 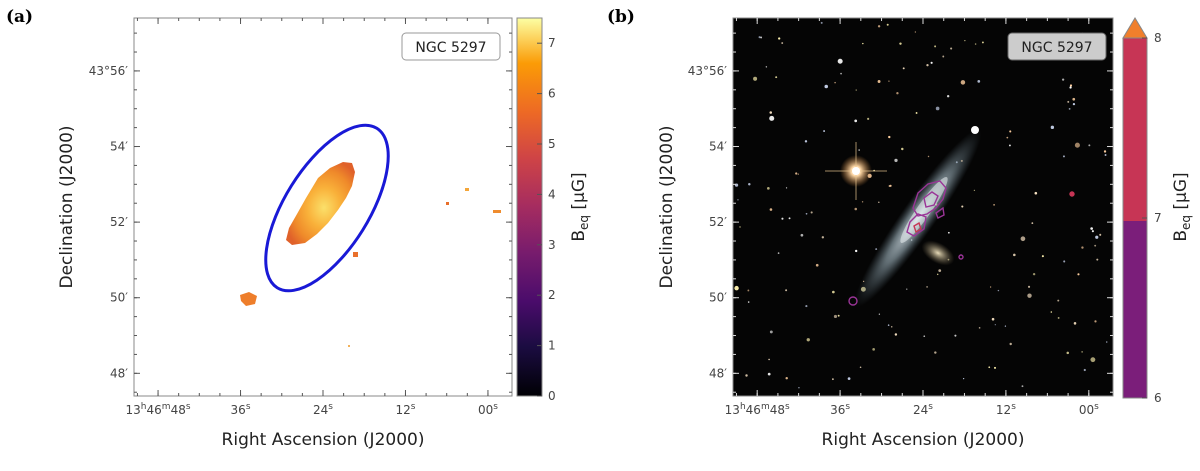 What do you see at coordinates (119, 373) in the screenshot?
I see `y-tick-label: 48′` at bounding box center [119, 373].